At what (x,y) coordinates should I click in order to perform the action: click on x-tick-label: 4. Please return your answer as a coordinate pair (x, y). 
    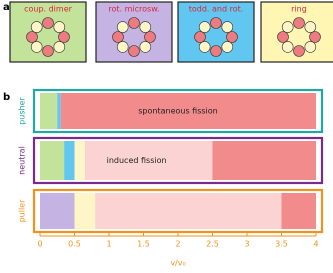
    Looking at the image, I should click on (315, 244).